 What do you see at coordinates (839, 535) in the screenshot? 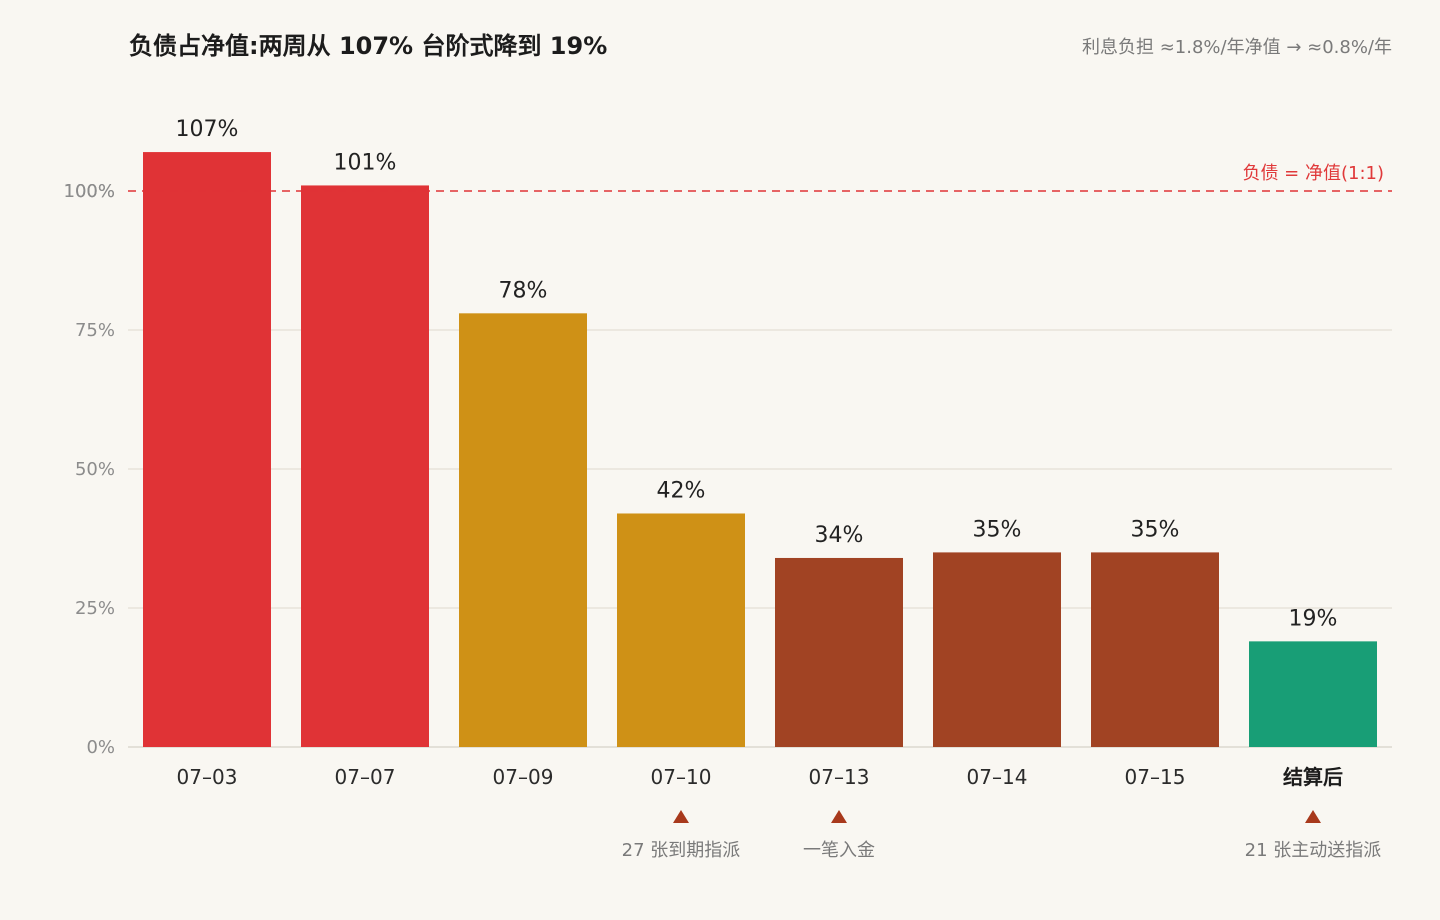
I see `value-label: 34%` at bounding box center [839, 535].